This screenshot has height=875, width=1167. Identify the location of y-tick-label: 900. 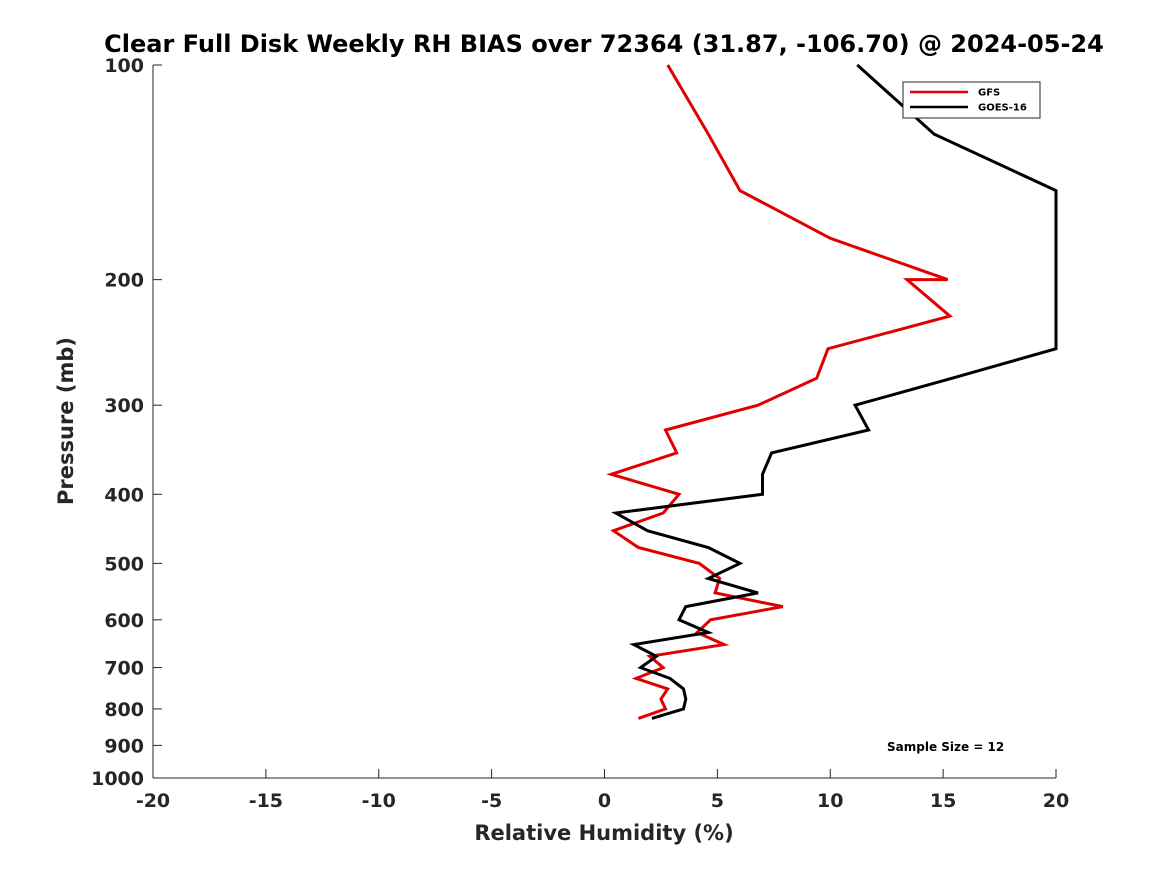
(124, 746).